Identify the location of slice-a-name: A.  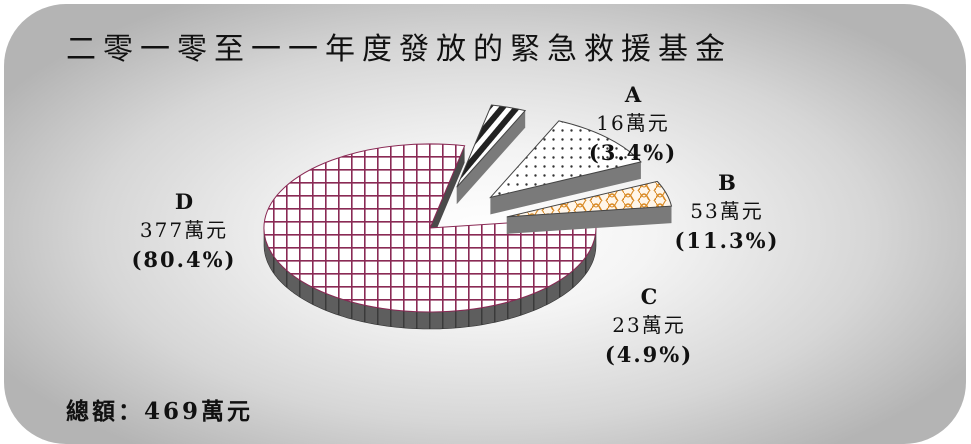
(633, 94).